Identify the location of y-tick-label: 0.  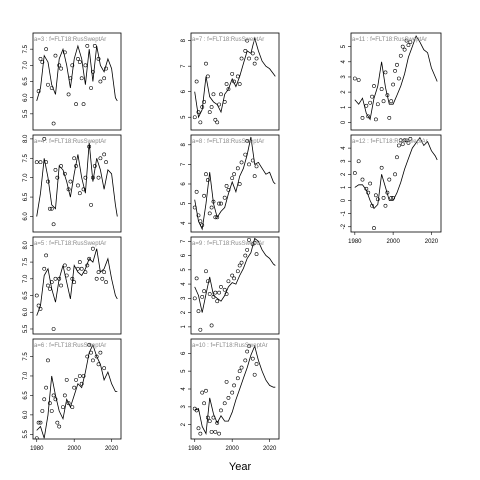
(344, 122).